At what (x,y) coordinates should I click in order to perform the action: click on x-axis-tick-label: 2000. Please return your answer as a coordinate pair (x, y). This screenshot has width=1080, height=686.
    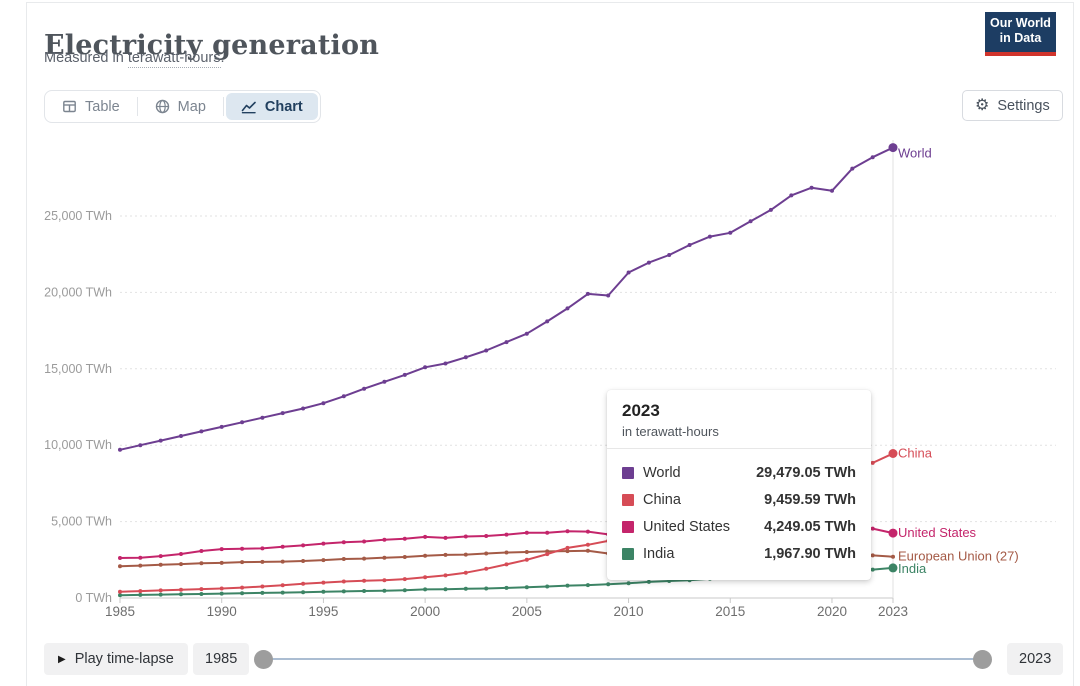
    Looking at the image, I should click on (425, 611).